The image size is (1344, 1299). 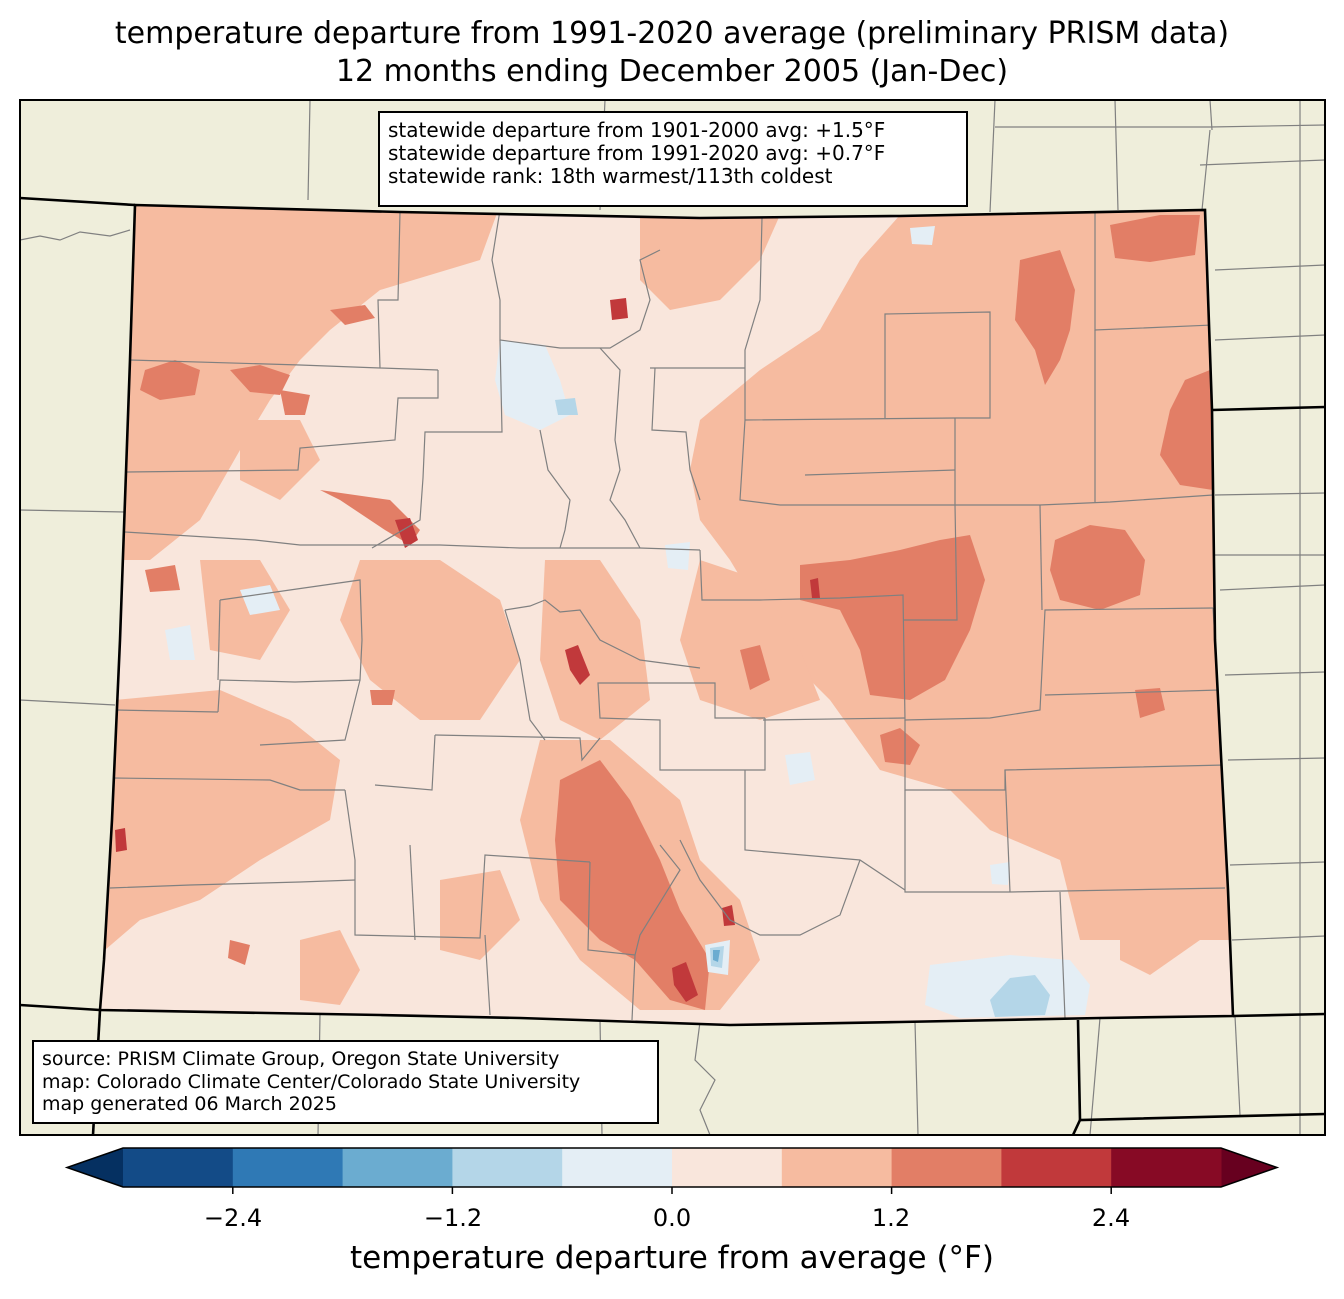 What do you see at coordinates (453, 1218) in the screenshot?
I see `colorbar-tick-label: −1.2` at bounding box center [453, 1218].